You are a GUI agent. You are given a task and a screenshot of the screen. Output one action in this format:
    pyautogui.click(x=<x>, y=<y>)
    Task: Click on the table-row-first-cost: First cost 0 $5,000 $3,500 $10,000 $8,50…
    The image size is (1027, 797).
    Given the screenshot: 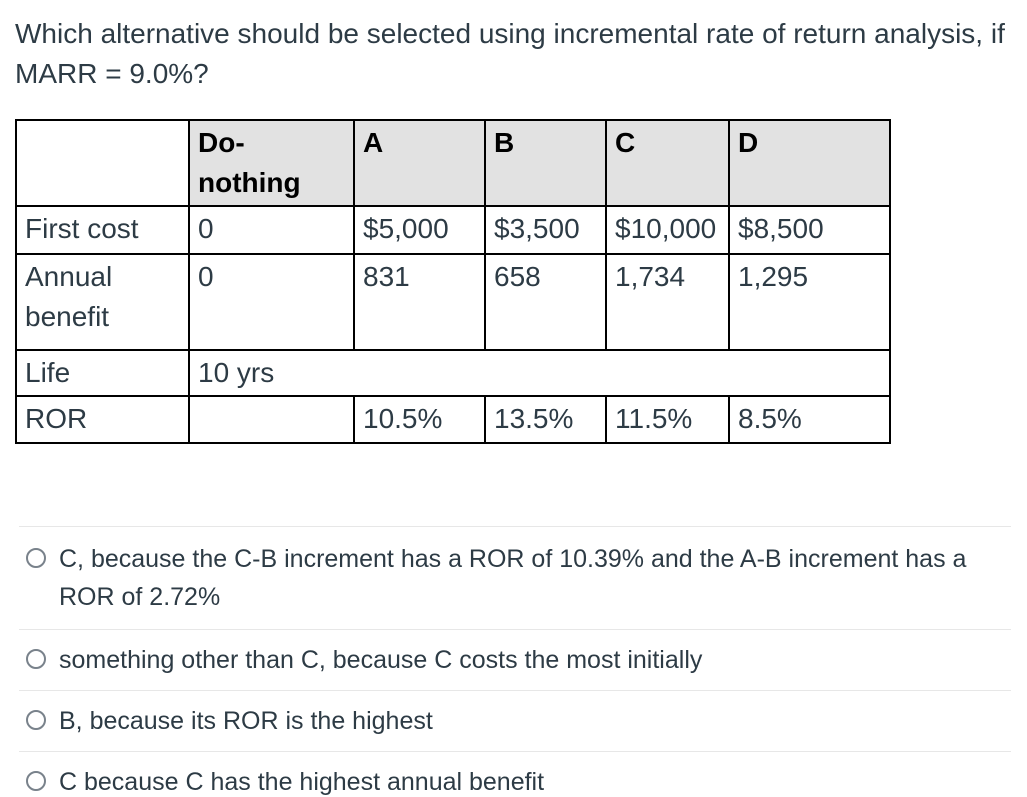 What is the action you would take?
    pyautogui.click(x=453, y=230)
    